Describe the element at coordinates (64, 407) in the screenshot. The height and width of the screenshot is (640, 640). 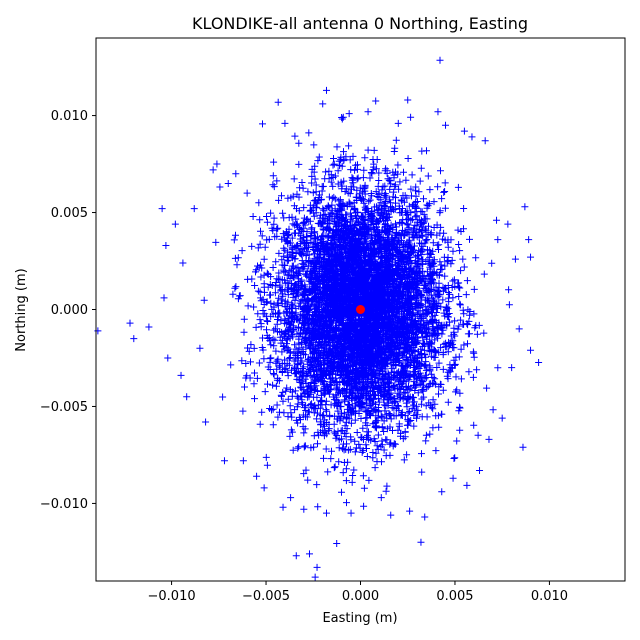
I see `y-tick-label: −0.005` at that location.